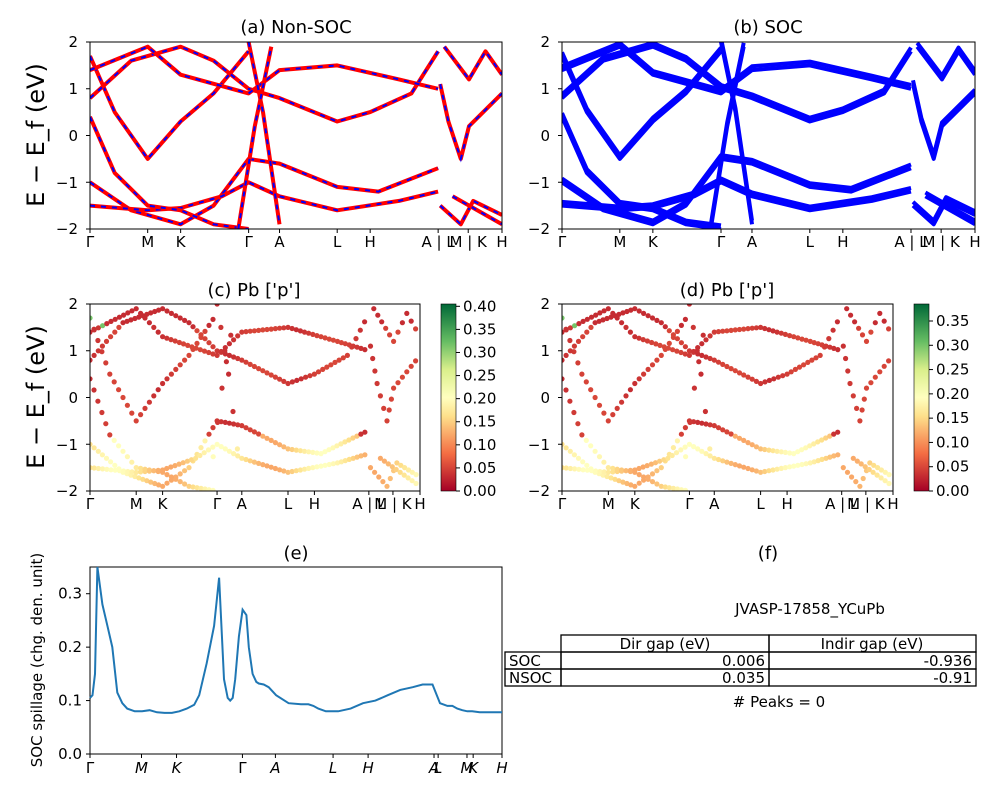 This screenshot has width=1000, height=800. I want to click on panel-c-ylabel: E − E_f (eV), so click(36, 397).